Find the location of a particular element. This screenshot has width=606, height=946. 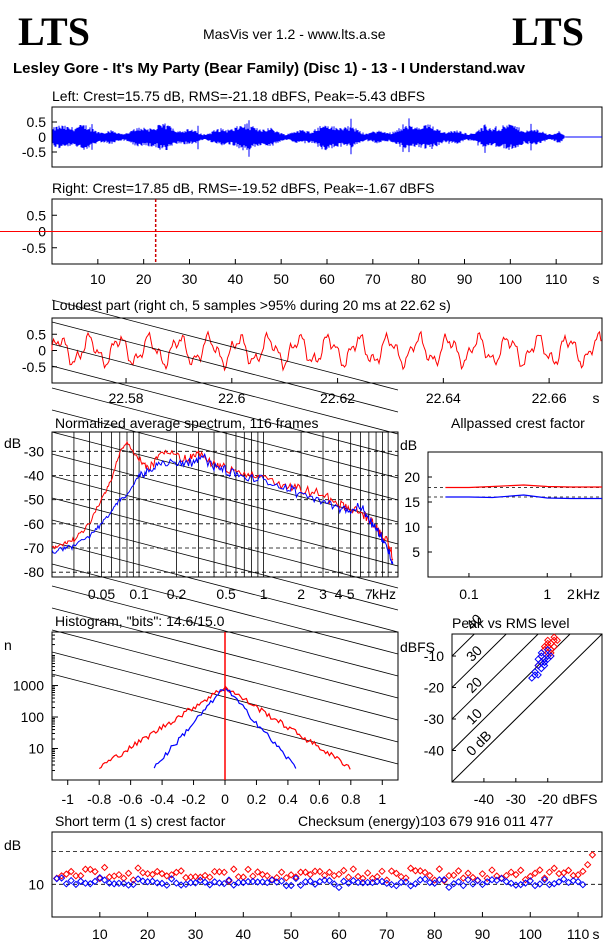

short-term-crest-xtick-label: 110 is located at coordinates (578, 934).